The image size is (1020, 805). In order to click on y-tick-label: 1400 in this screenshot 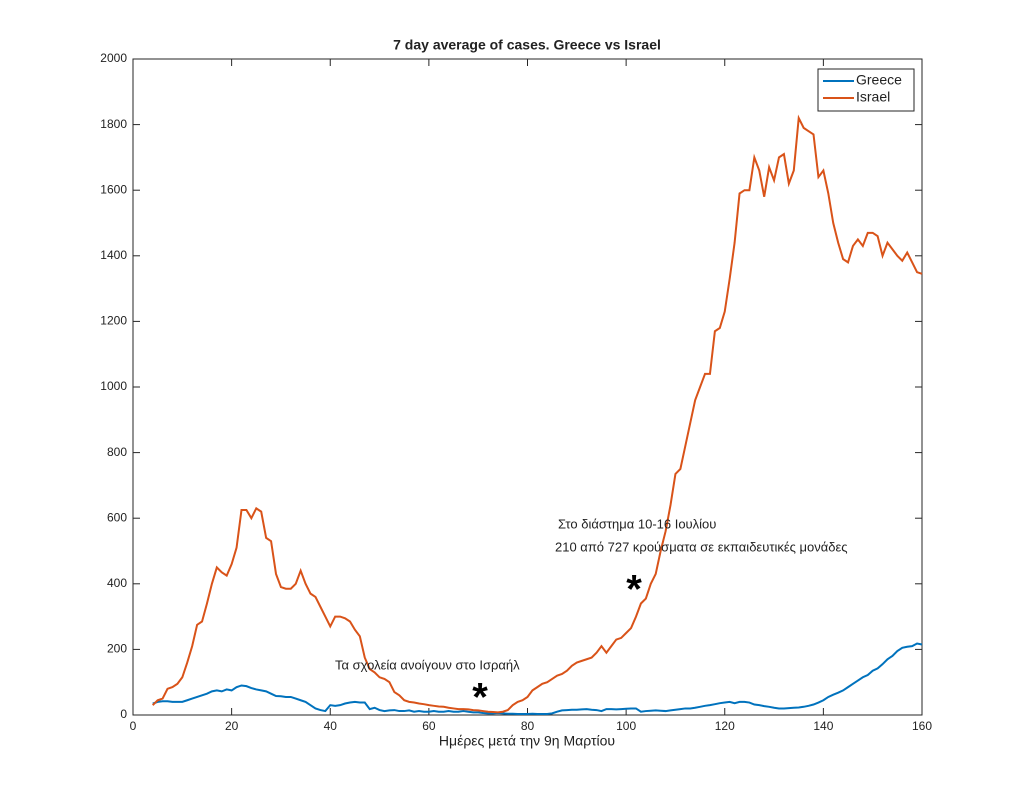, I will do `click(113, 255)`.